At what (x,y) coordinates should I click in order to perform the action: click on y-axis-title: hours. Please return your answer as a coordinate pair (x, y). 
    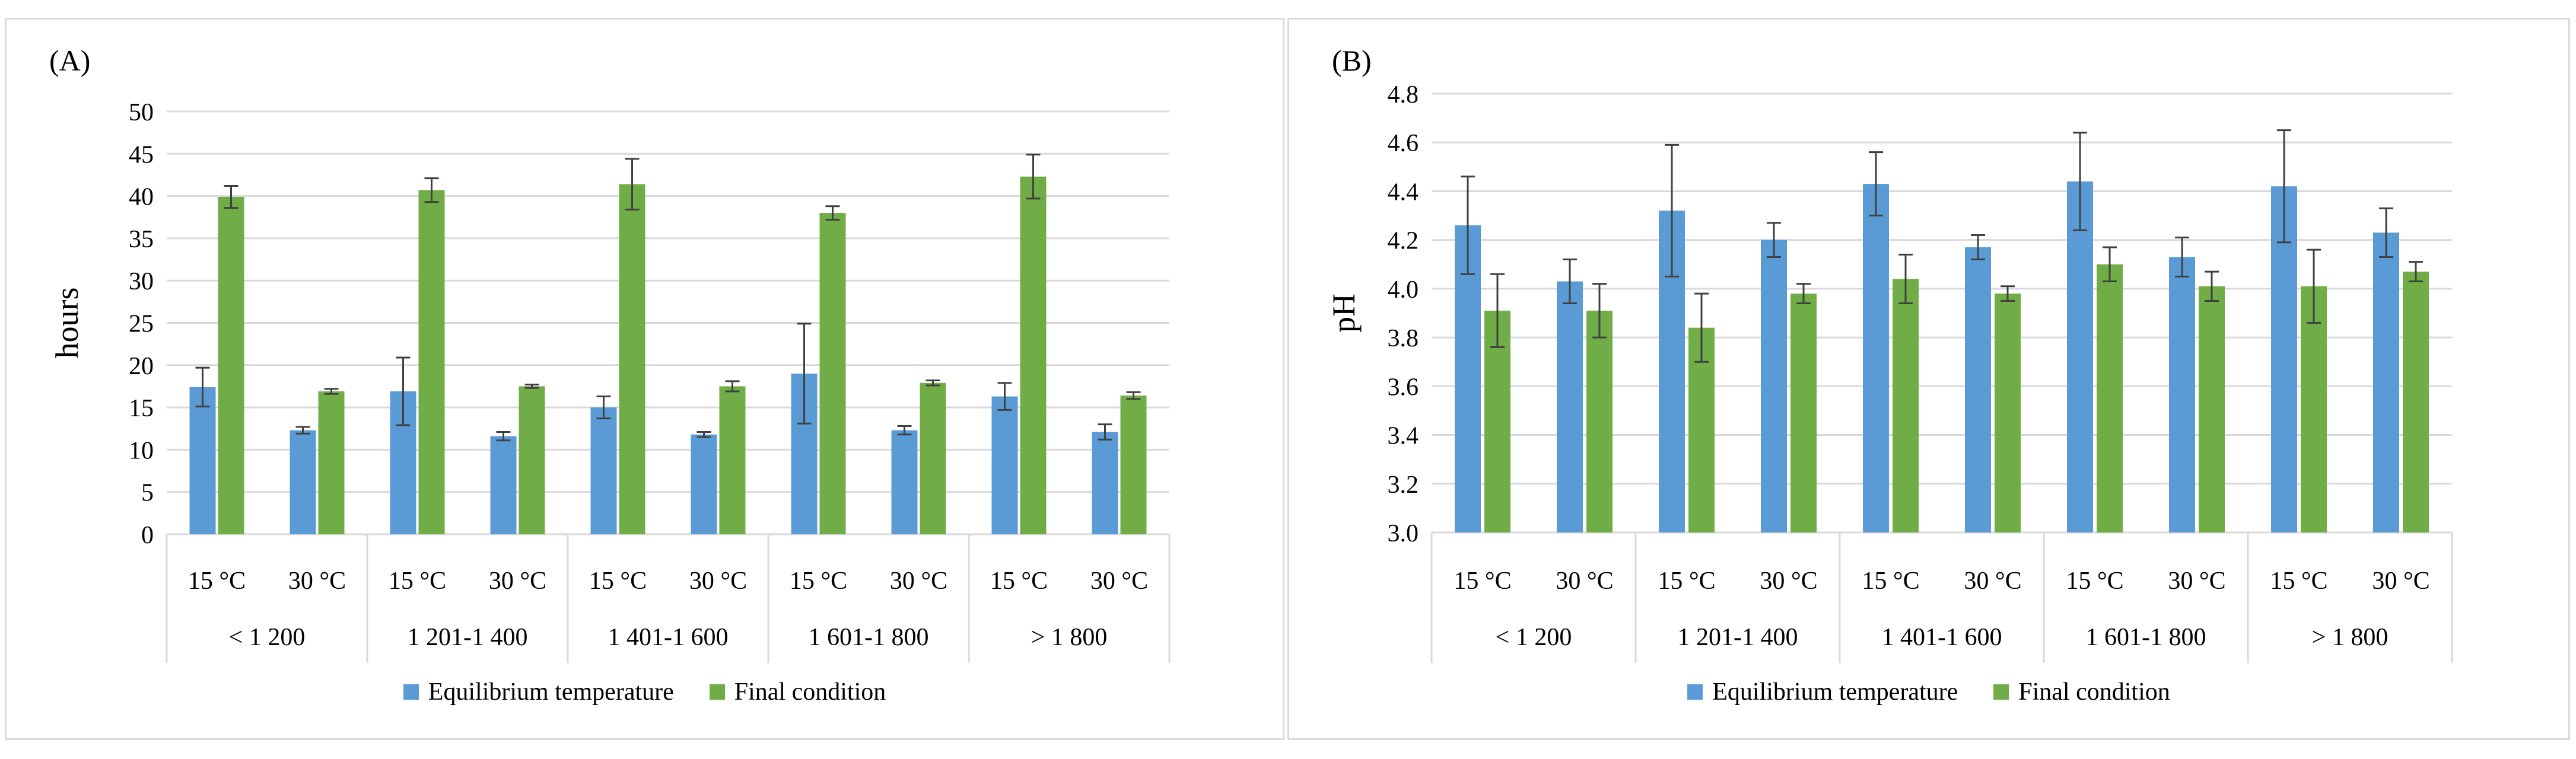
    Looking at the image, I should click on (67, 324).